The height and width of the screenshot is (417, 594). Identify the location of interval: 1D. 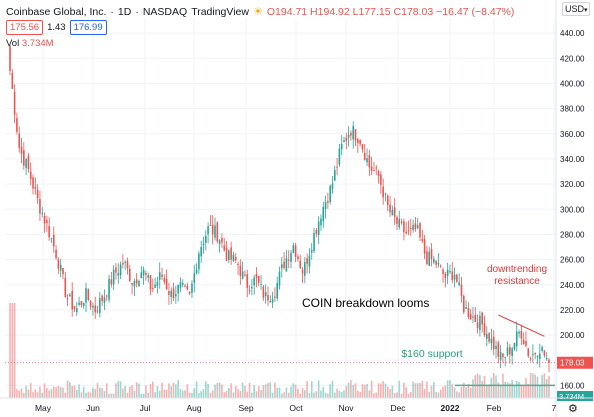
(124, 11).